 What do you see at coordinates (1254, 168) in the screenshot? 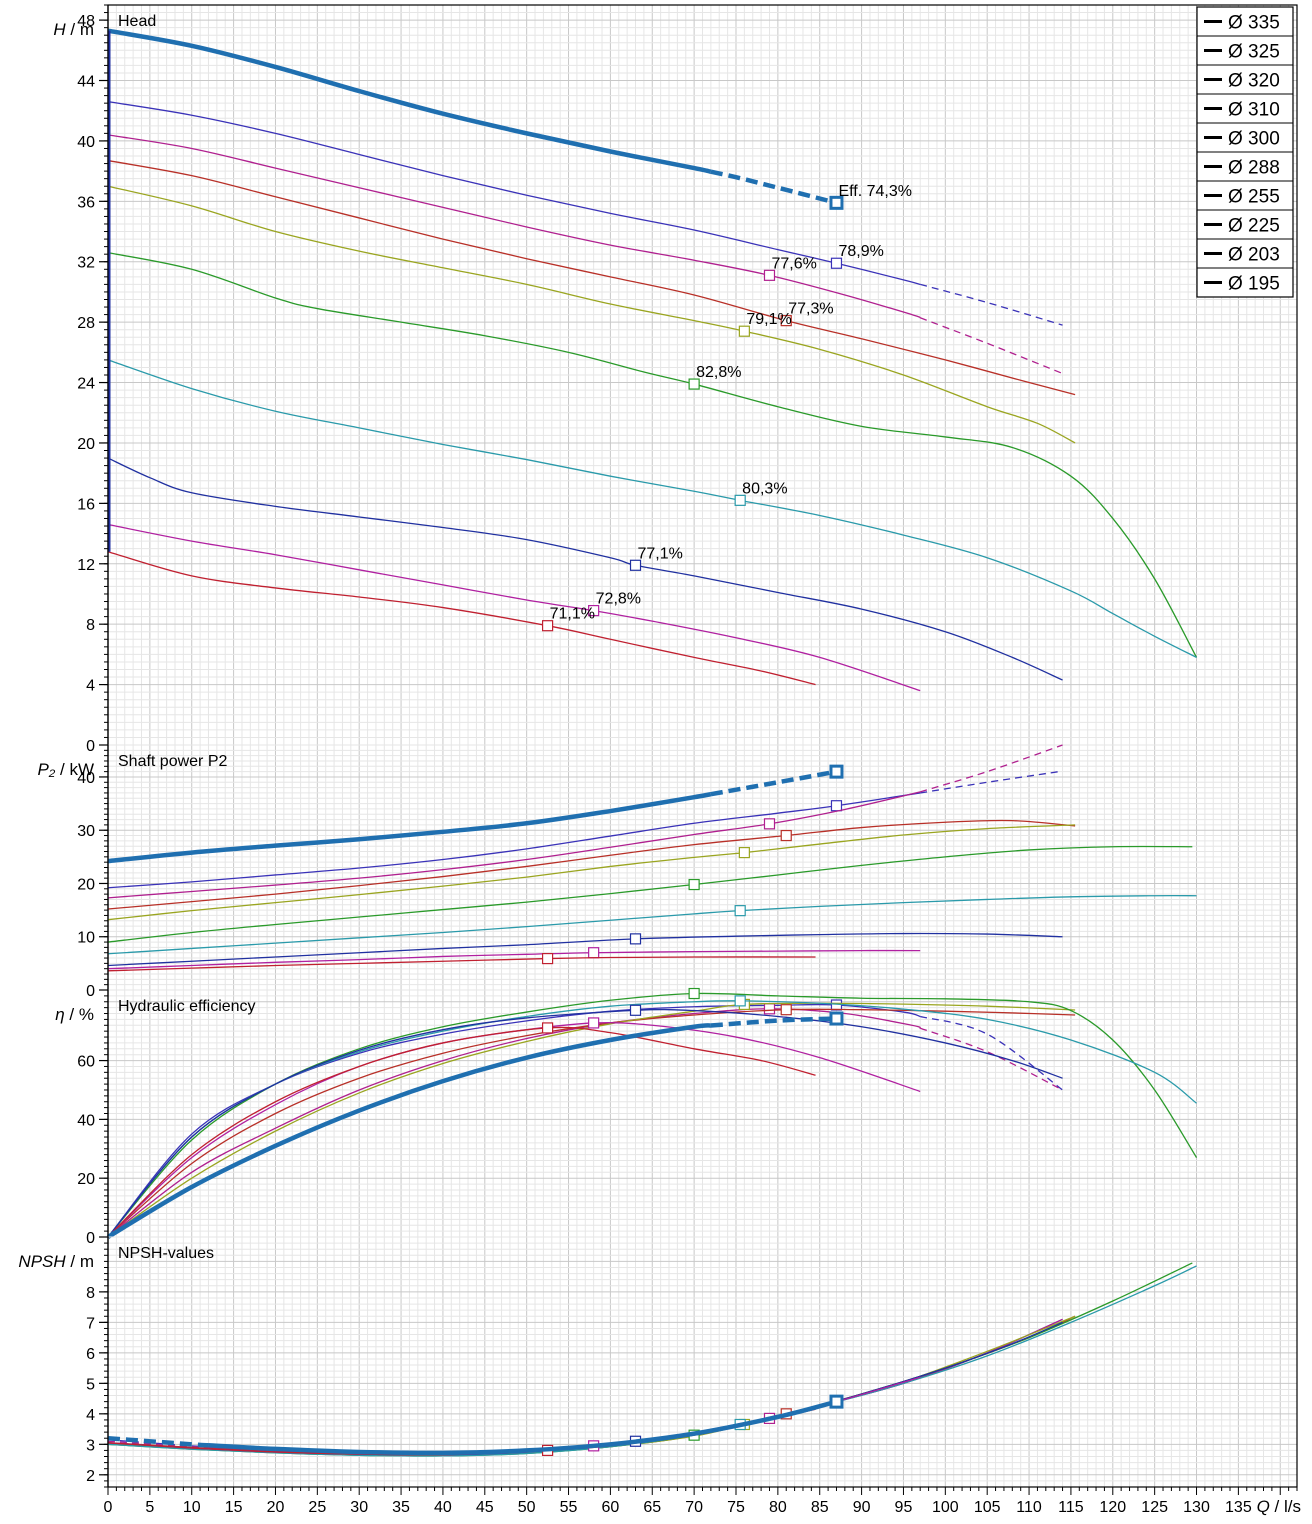
I see `legend-entry: Ø 288` at bounding box center [1254, 168].